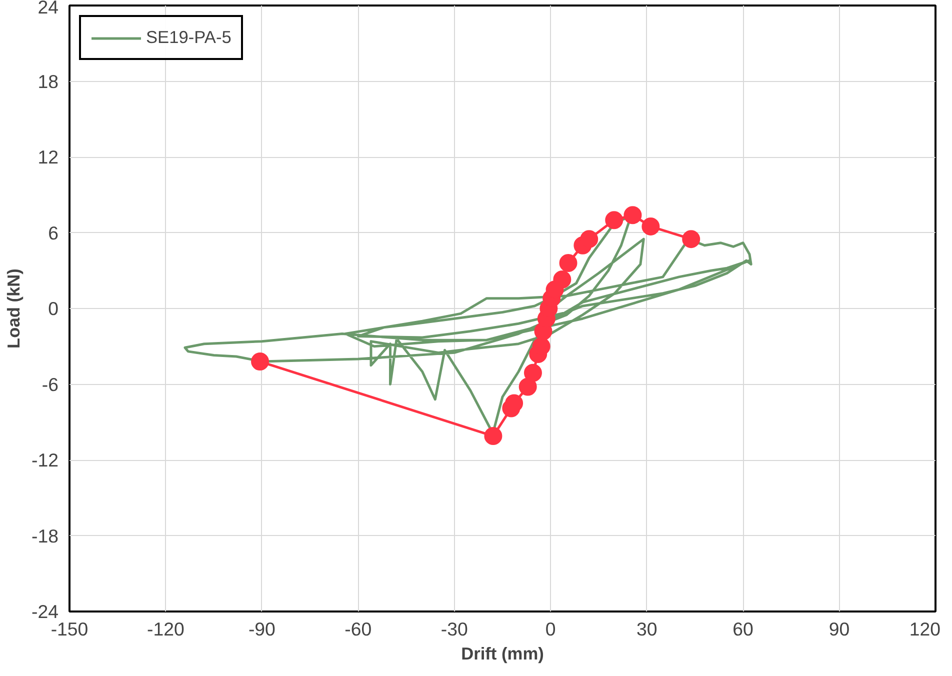 The height and width of the screenshot is (676, 952). What do you see at coordinates (53, 233) in the screenshot?
I see `y-tick-label: 6` at bounding box center [53, 233].